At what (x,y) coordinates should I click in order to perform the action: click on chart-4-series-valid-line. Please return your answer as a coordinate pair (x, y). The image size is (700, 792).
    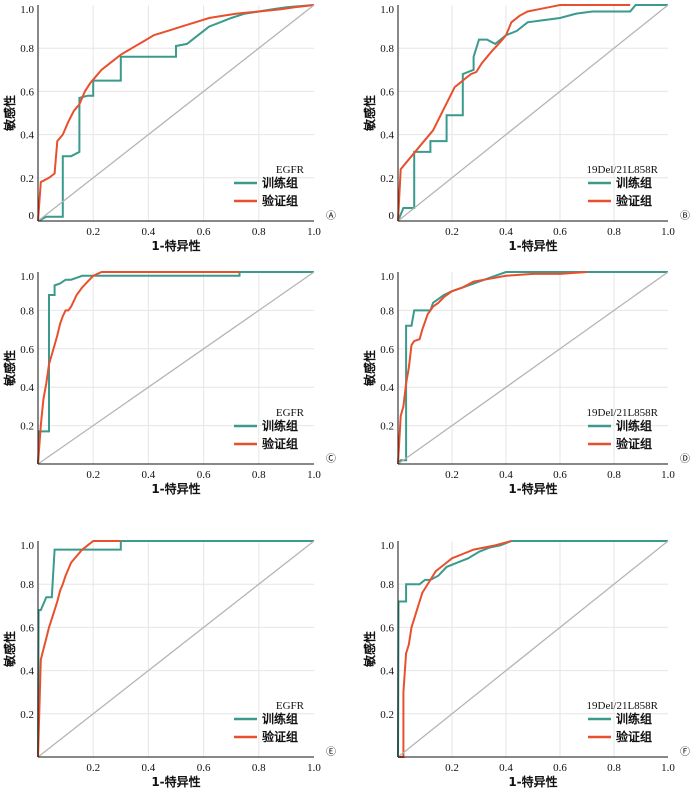
    Looking at the image, I should click on (492, 368).